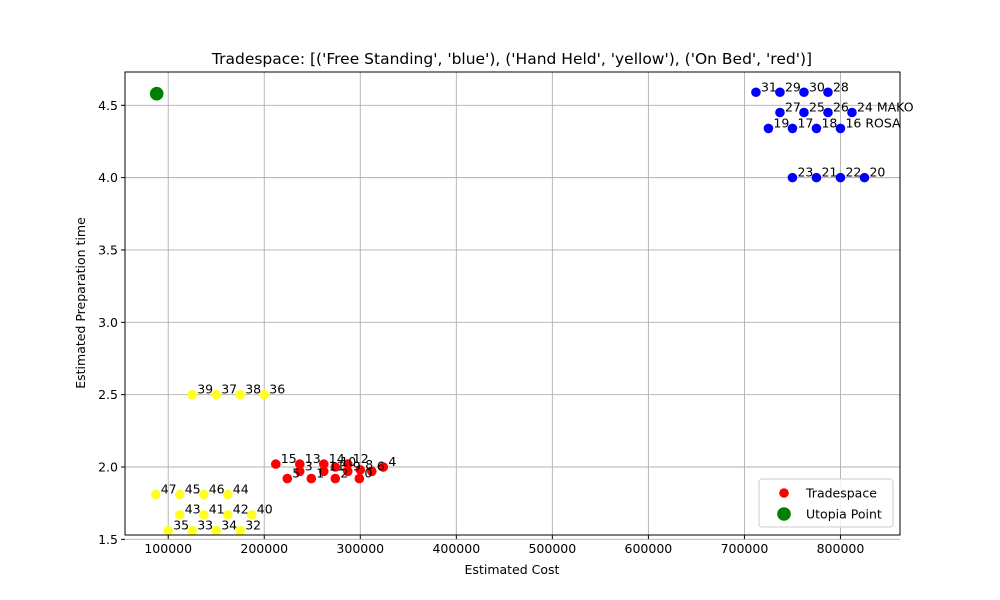  What do you see at coordinates (193, 488) in the screenshot?
I see `point-label: 45` at bounding box center [193, 488].